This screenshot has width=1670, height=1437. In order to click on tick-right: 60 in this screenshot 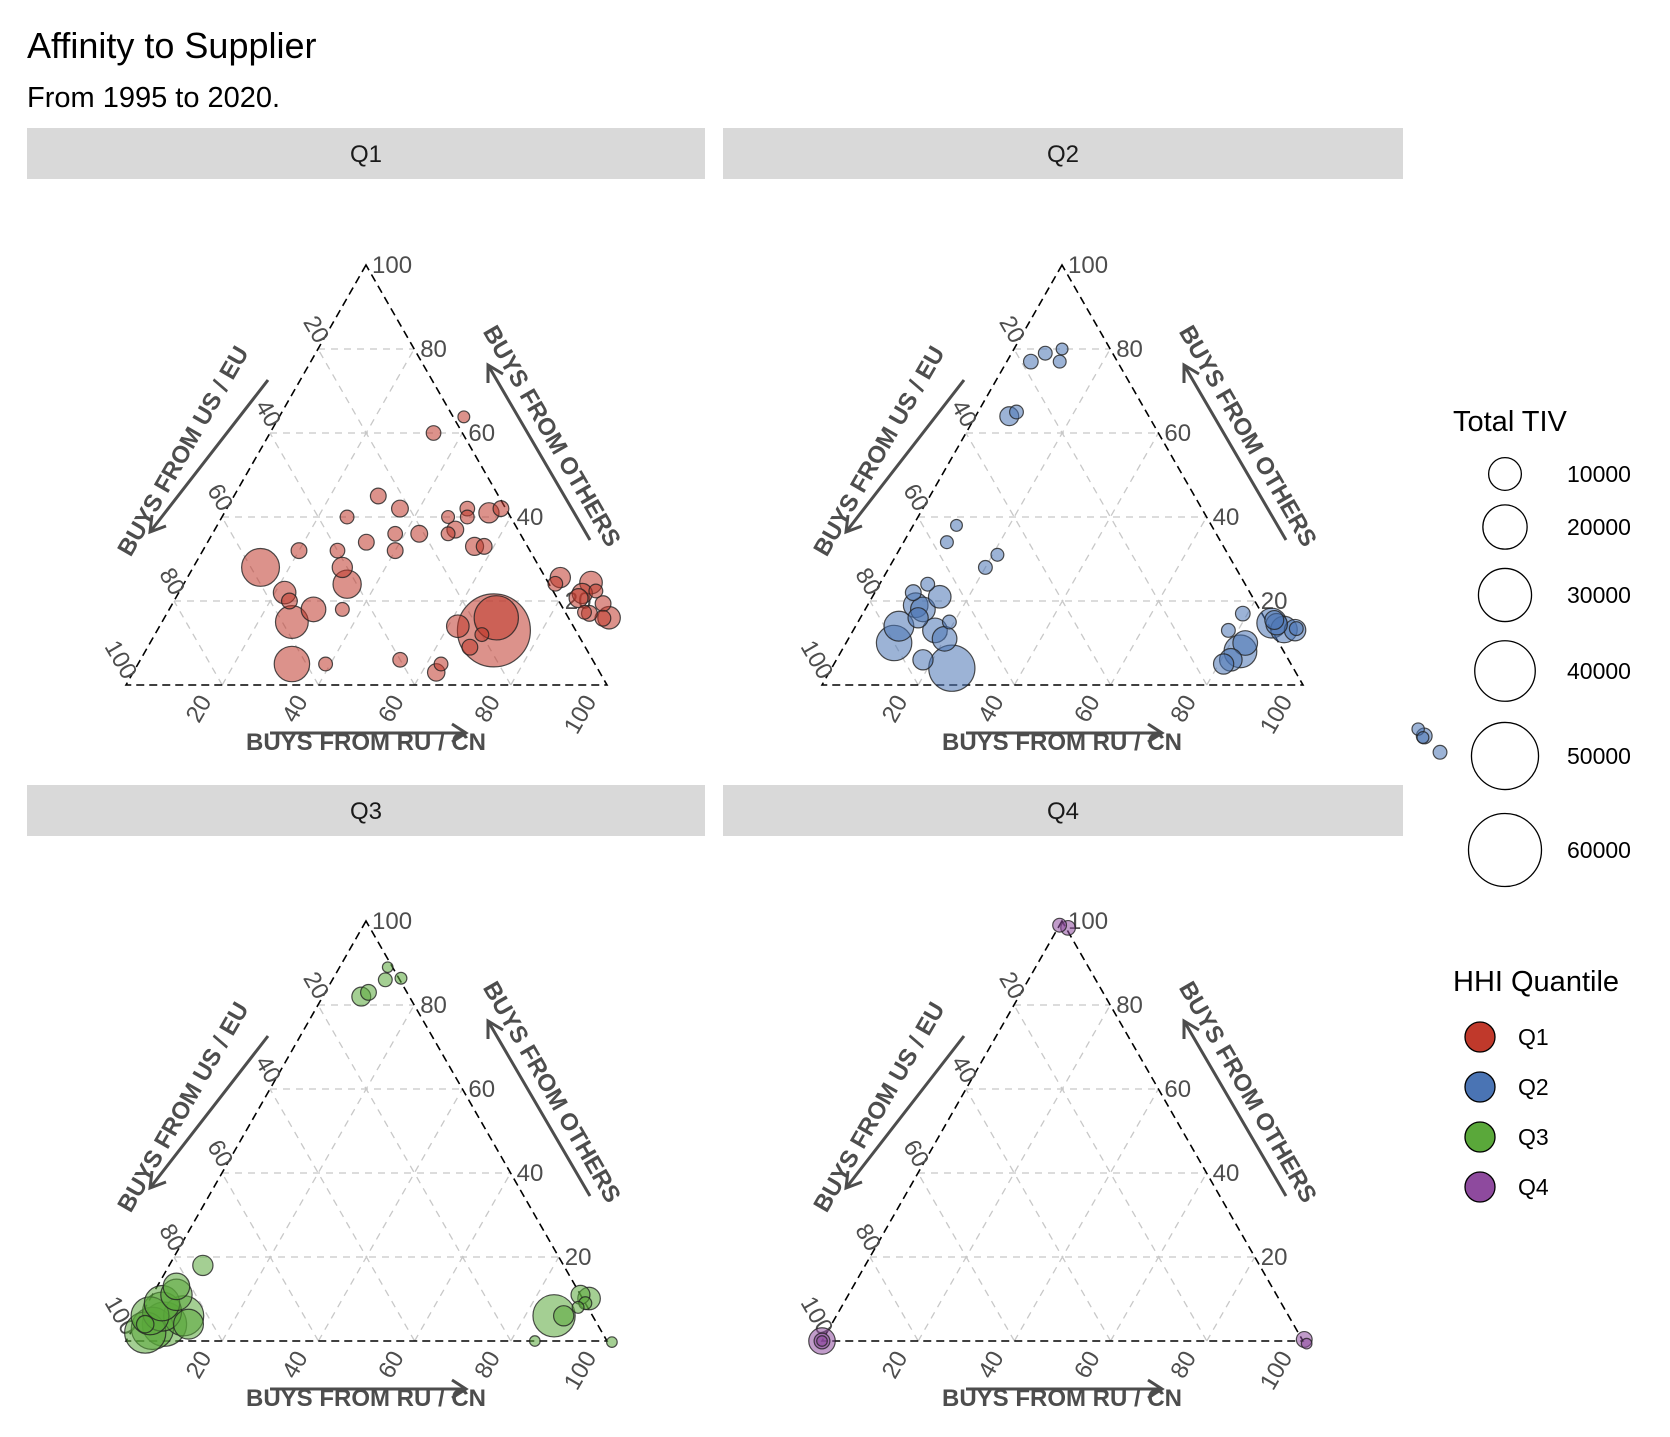, I will do `click(481, 433)`.